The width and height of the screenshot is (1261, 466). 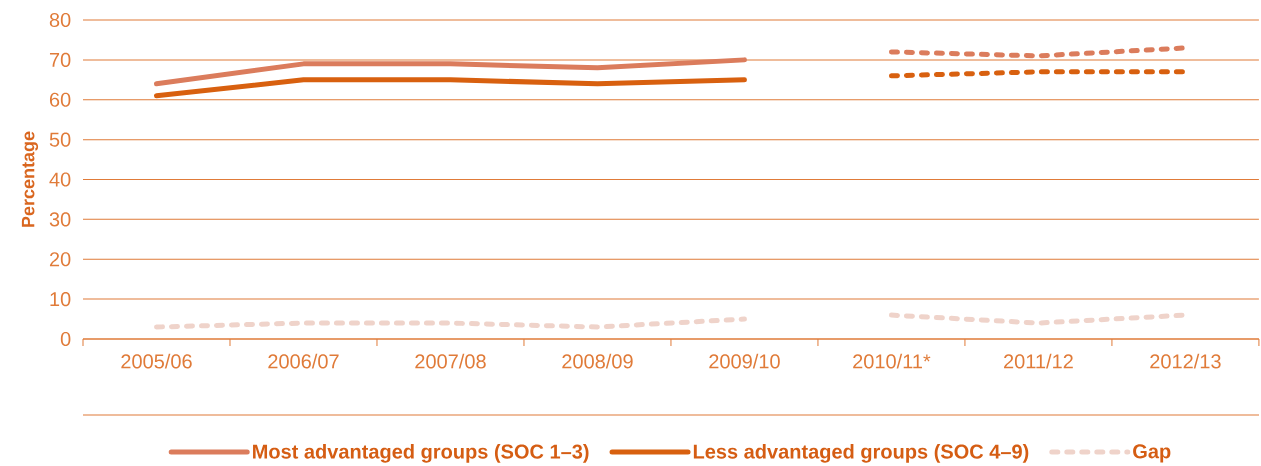 I want to click on y-tick-label: 30, so click(x=60, y=219).